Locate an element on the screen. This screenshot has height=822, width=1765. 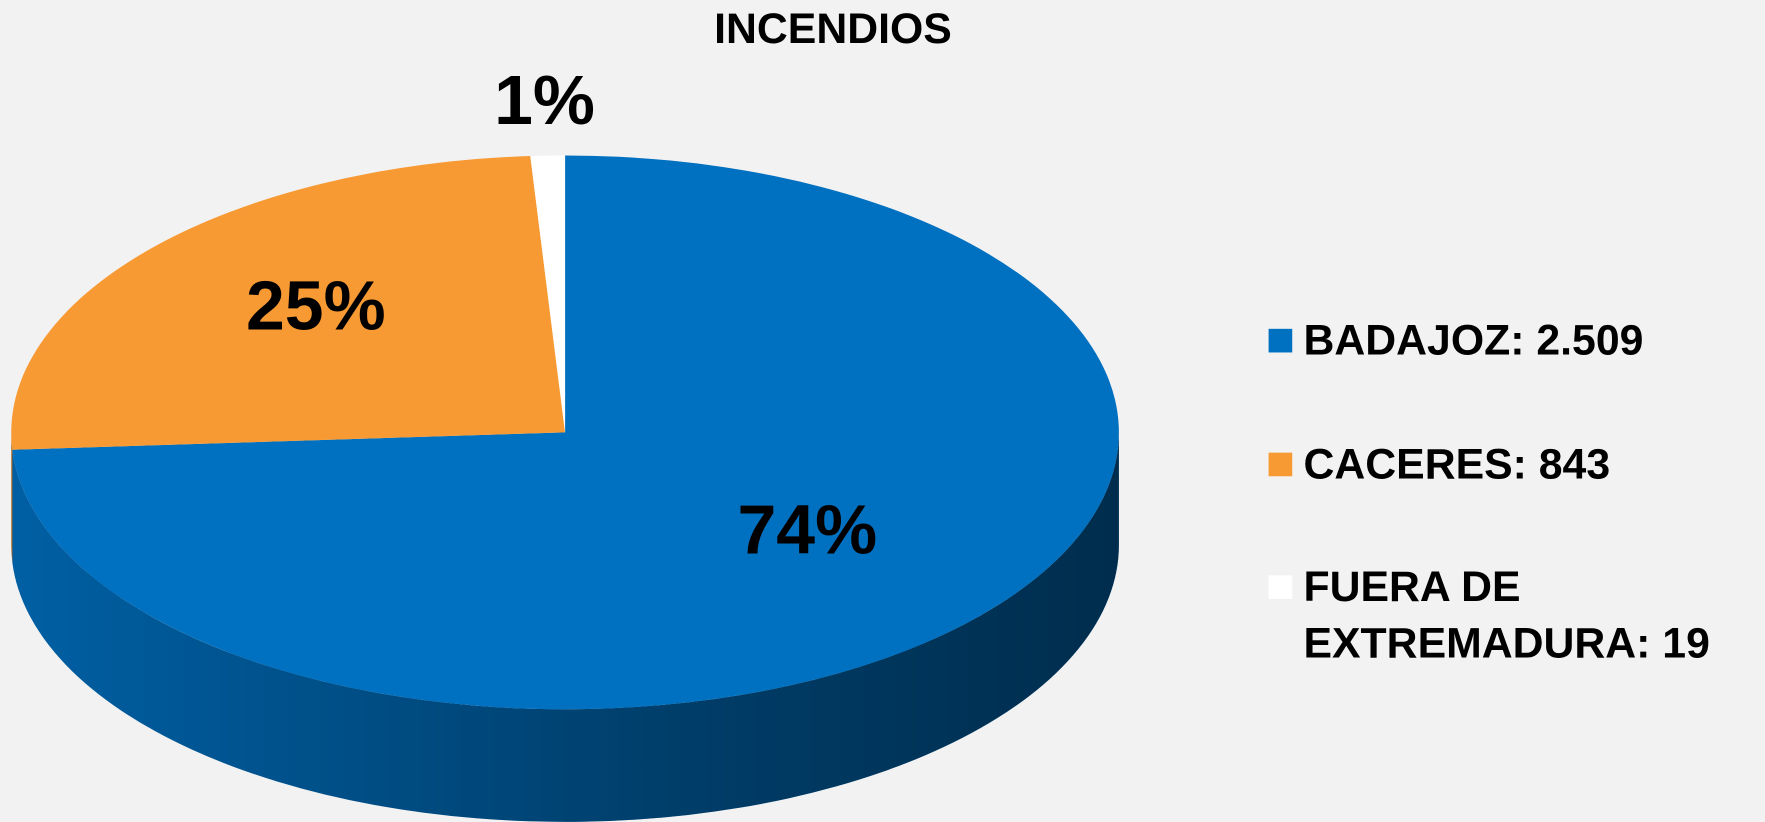
data-label: 1% is located at coordinates (544, 100).